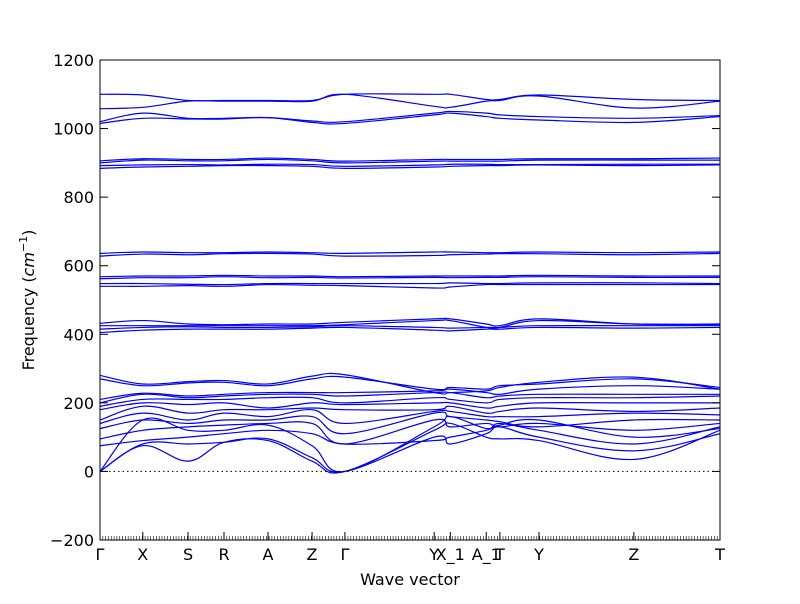  Describe the element at coordinates (268, 554) in the screenshot. I see `x-tick-label: A` at that location.